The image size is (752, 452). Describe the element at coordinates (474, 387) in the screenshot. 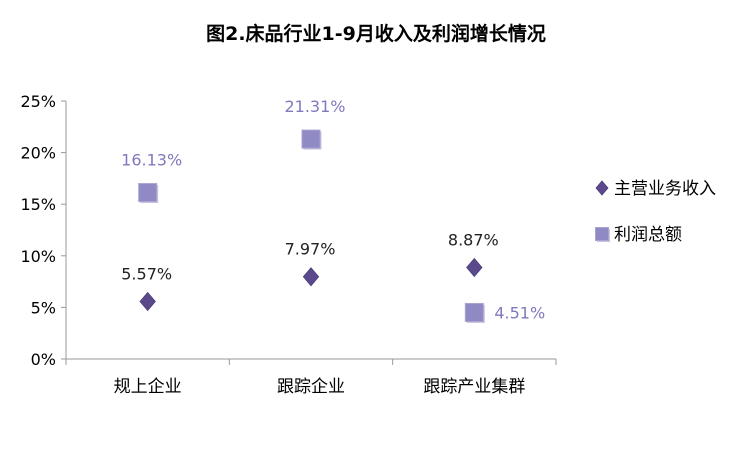

I see `x-tick-label: 跟踪产业集群` at that location.